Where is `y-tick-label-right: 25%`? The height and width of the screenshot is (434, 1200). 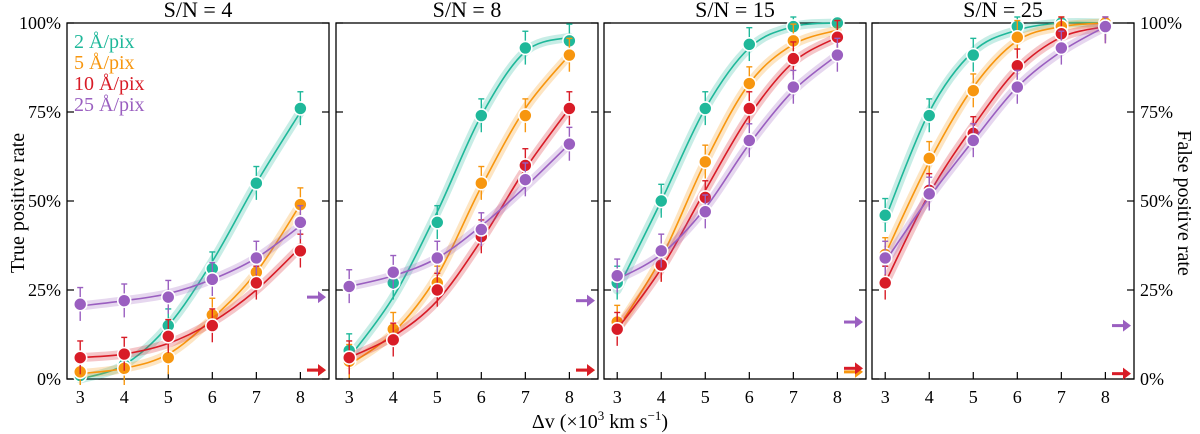
y-tick-label-right: 25% is located at coordinates (1156, 290).